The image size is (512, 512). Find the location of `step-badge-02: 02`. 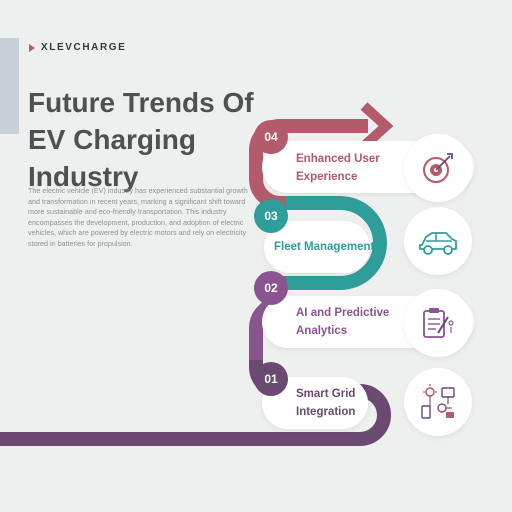

step-badge-02: 02 is located at coordinates (271, 288).